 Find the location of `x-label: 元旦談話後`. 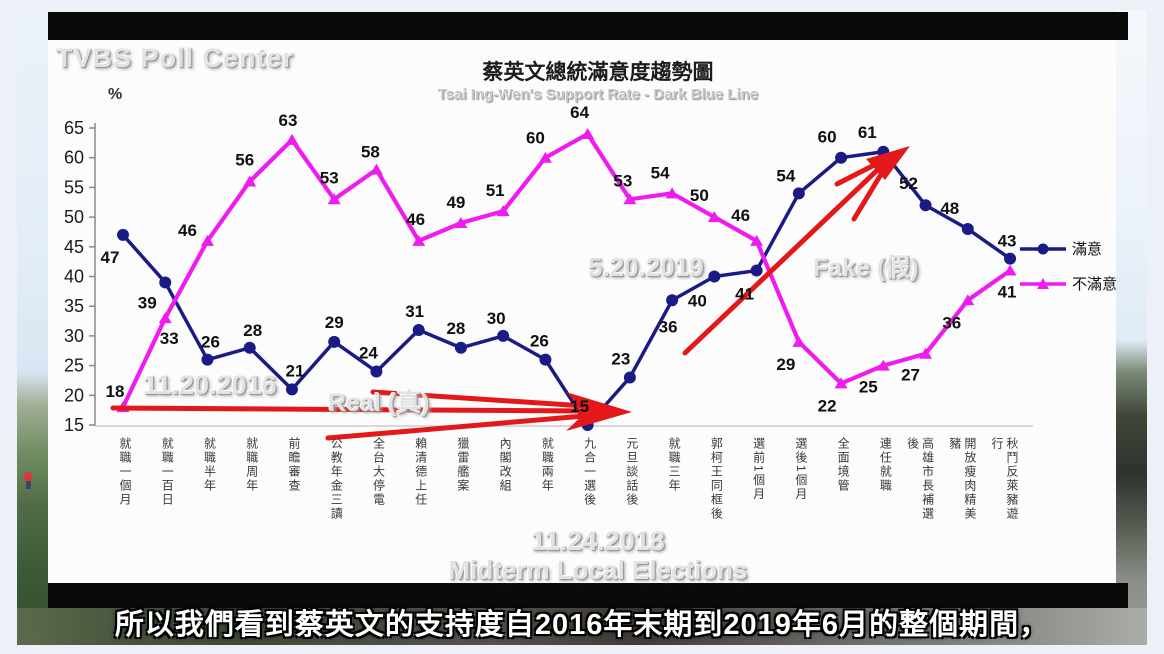

x-label: 元旦談話後 is located at coordinates (631, 472).